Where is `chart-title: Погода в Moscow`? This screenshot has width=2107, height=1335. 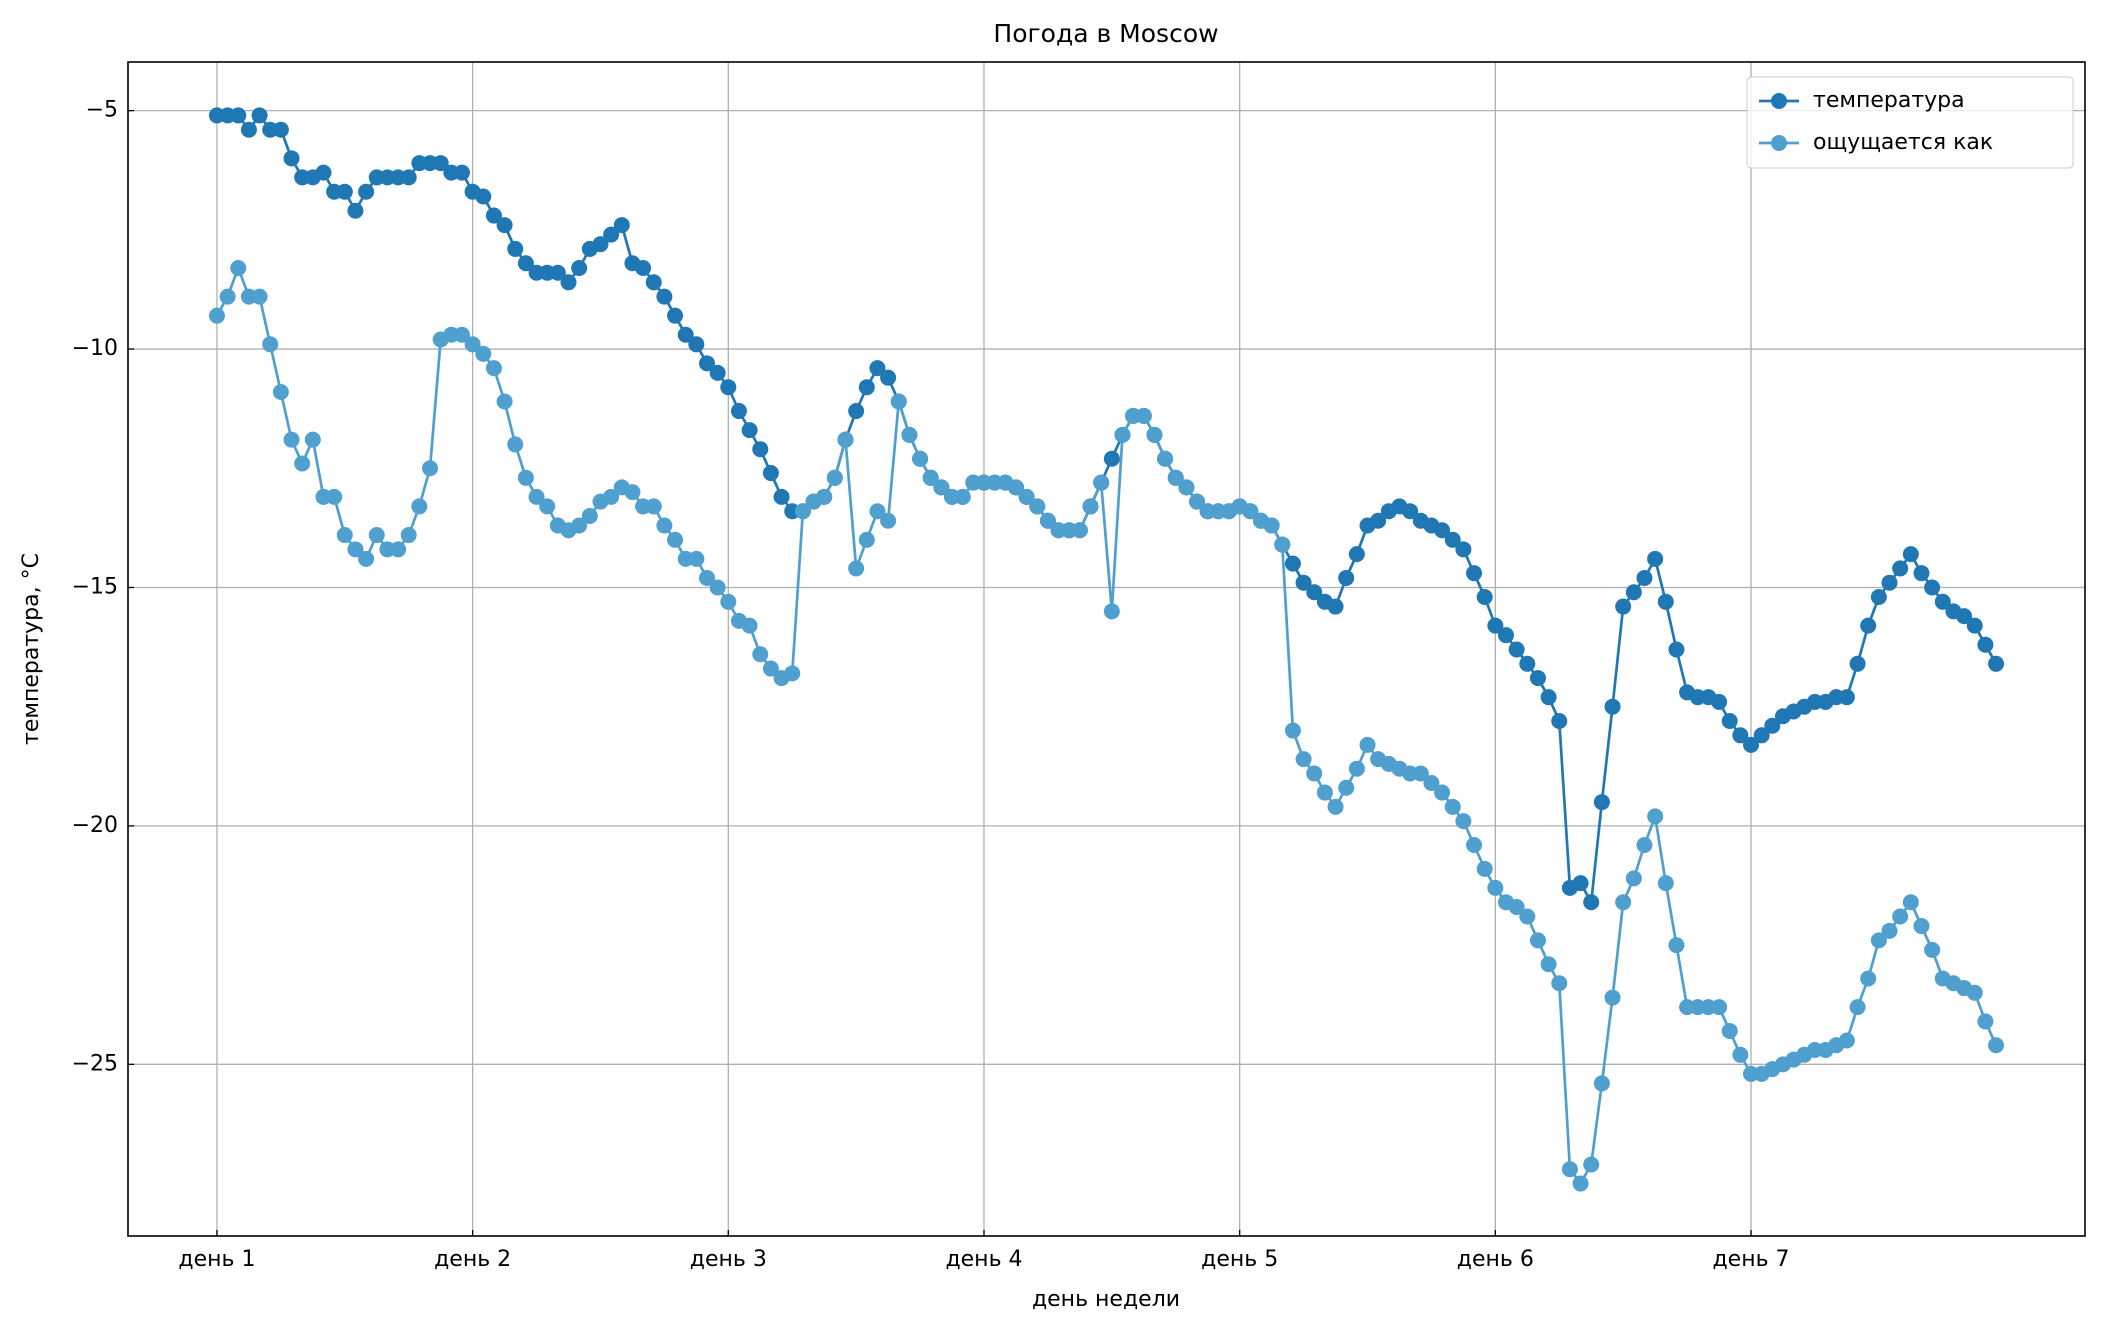
chart-title: Погода в Moscow is located at coordinates (1105, 33).